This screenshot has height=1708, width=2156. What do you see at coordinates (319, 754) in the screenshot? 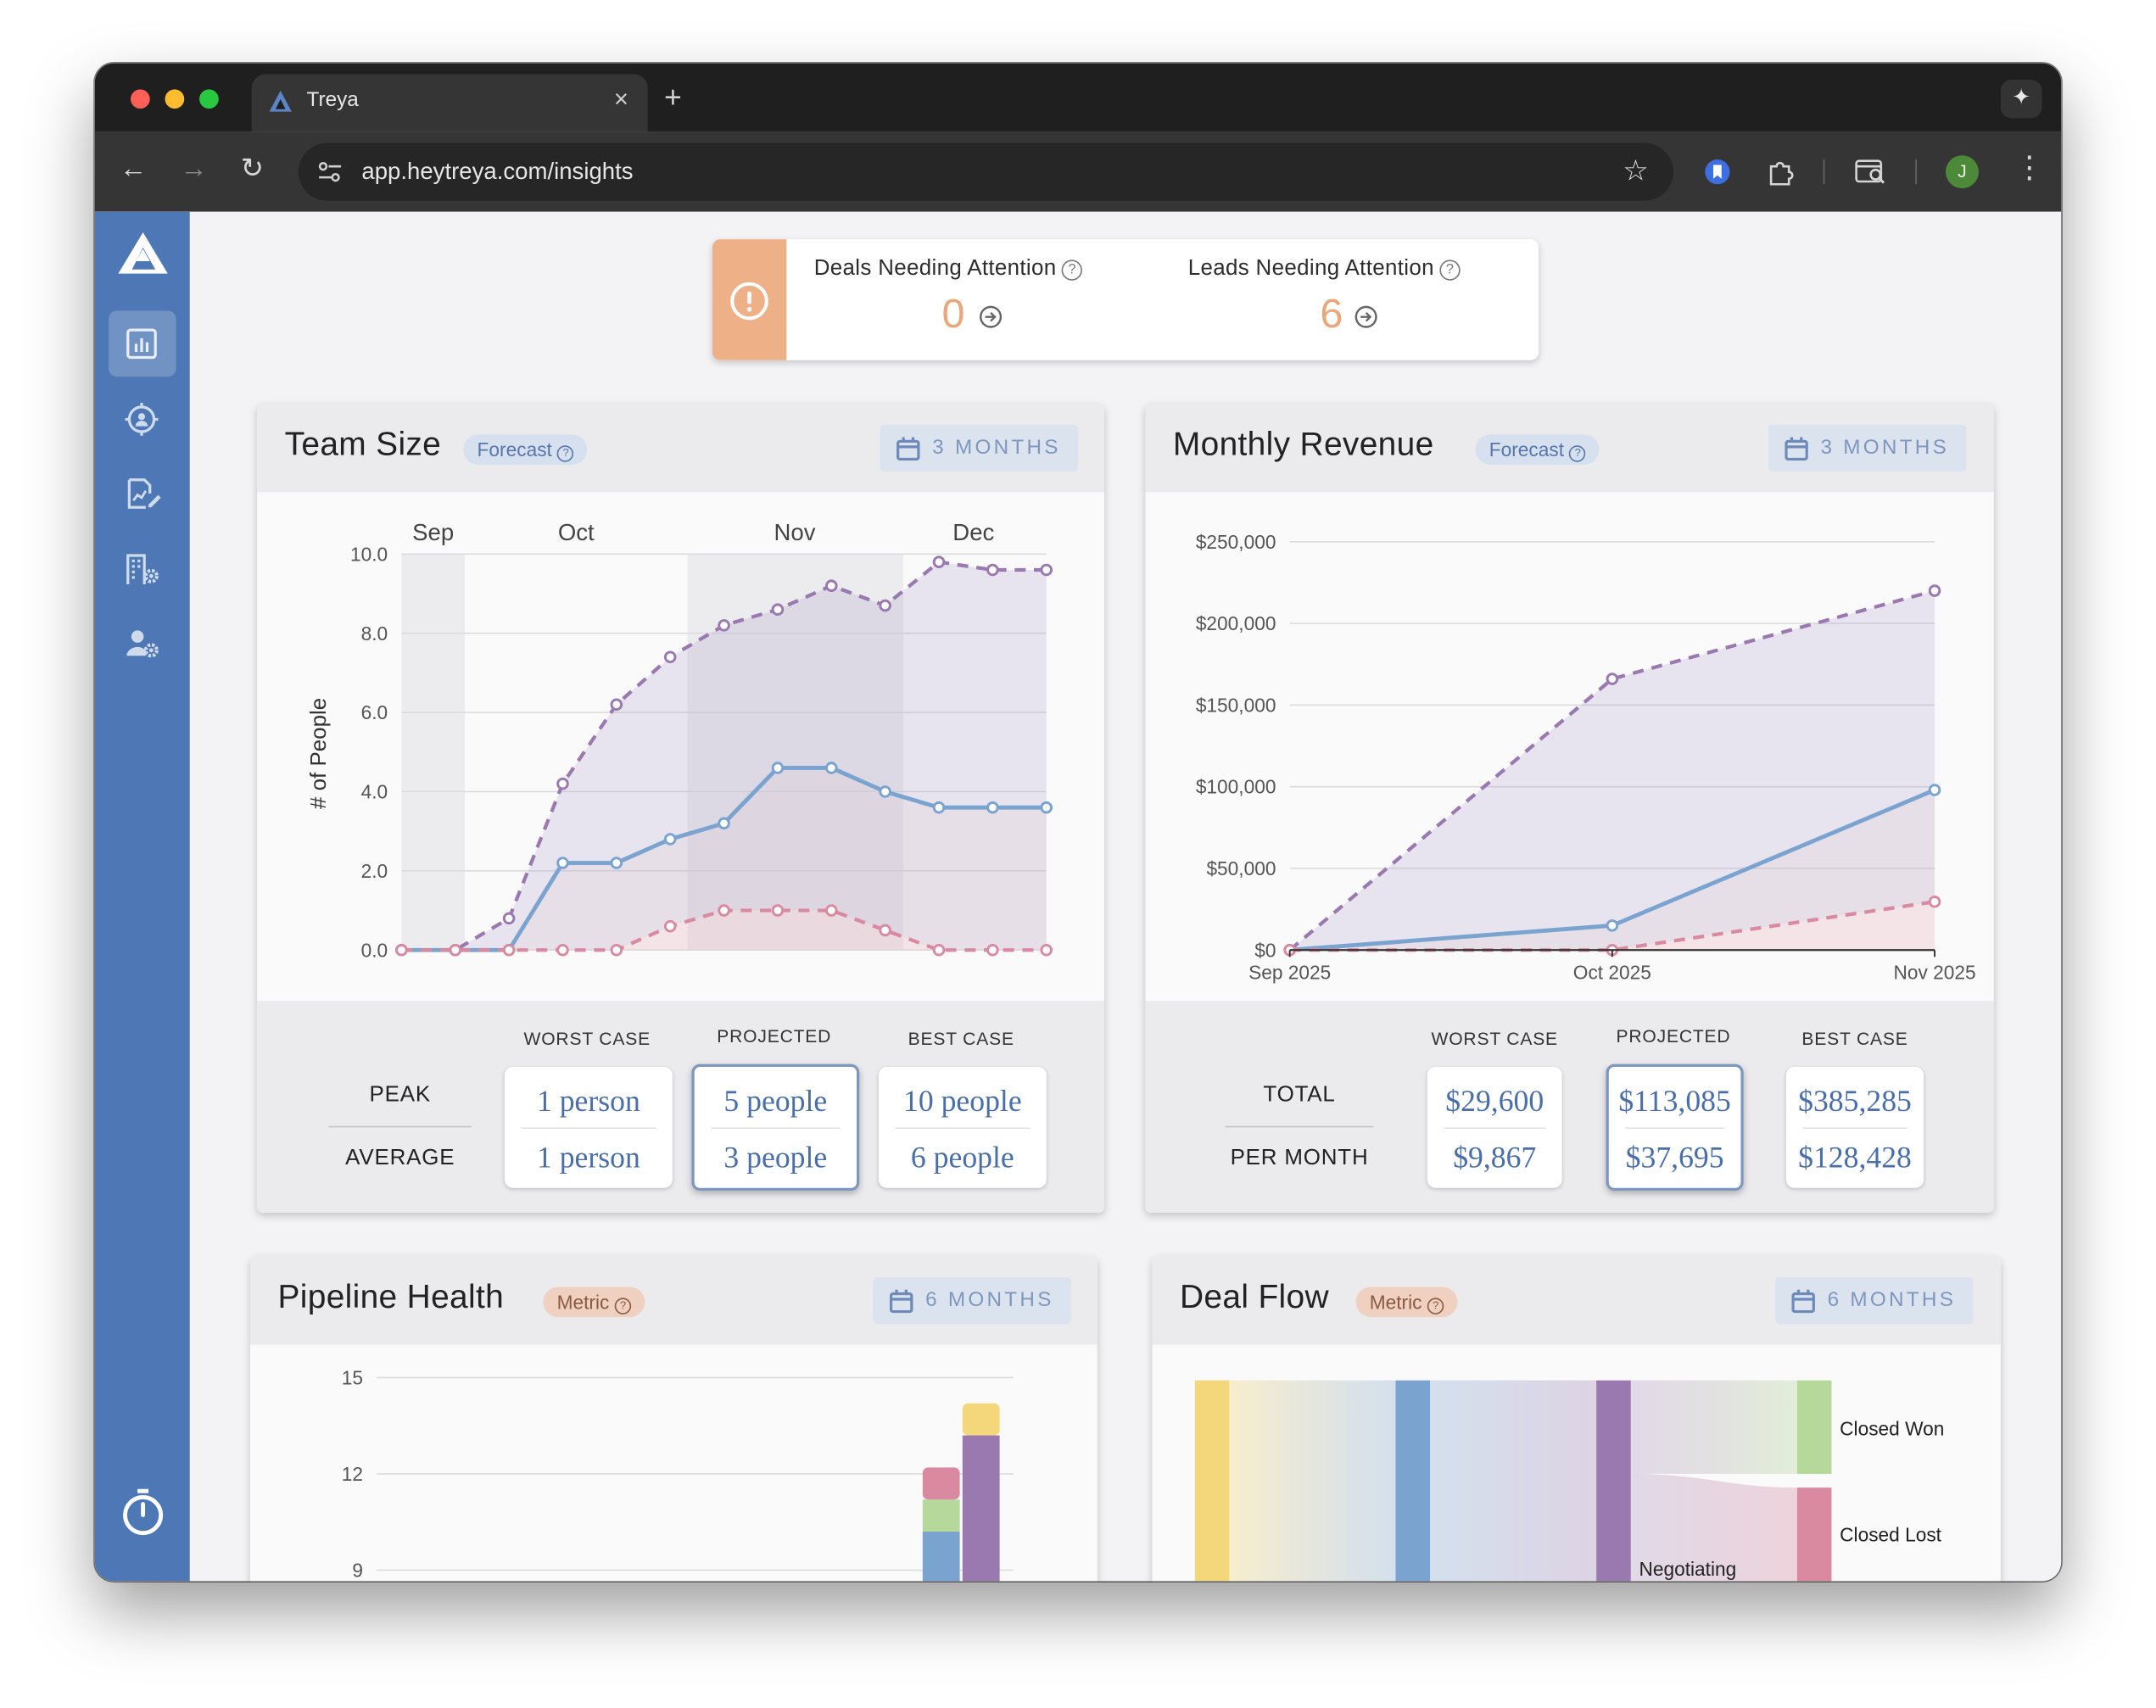
I see `y-axis-label: # of People` at bounding box center [319, 754].